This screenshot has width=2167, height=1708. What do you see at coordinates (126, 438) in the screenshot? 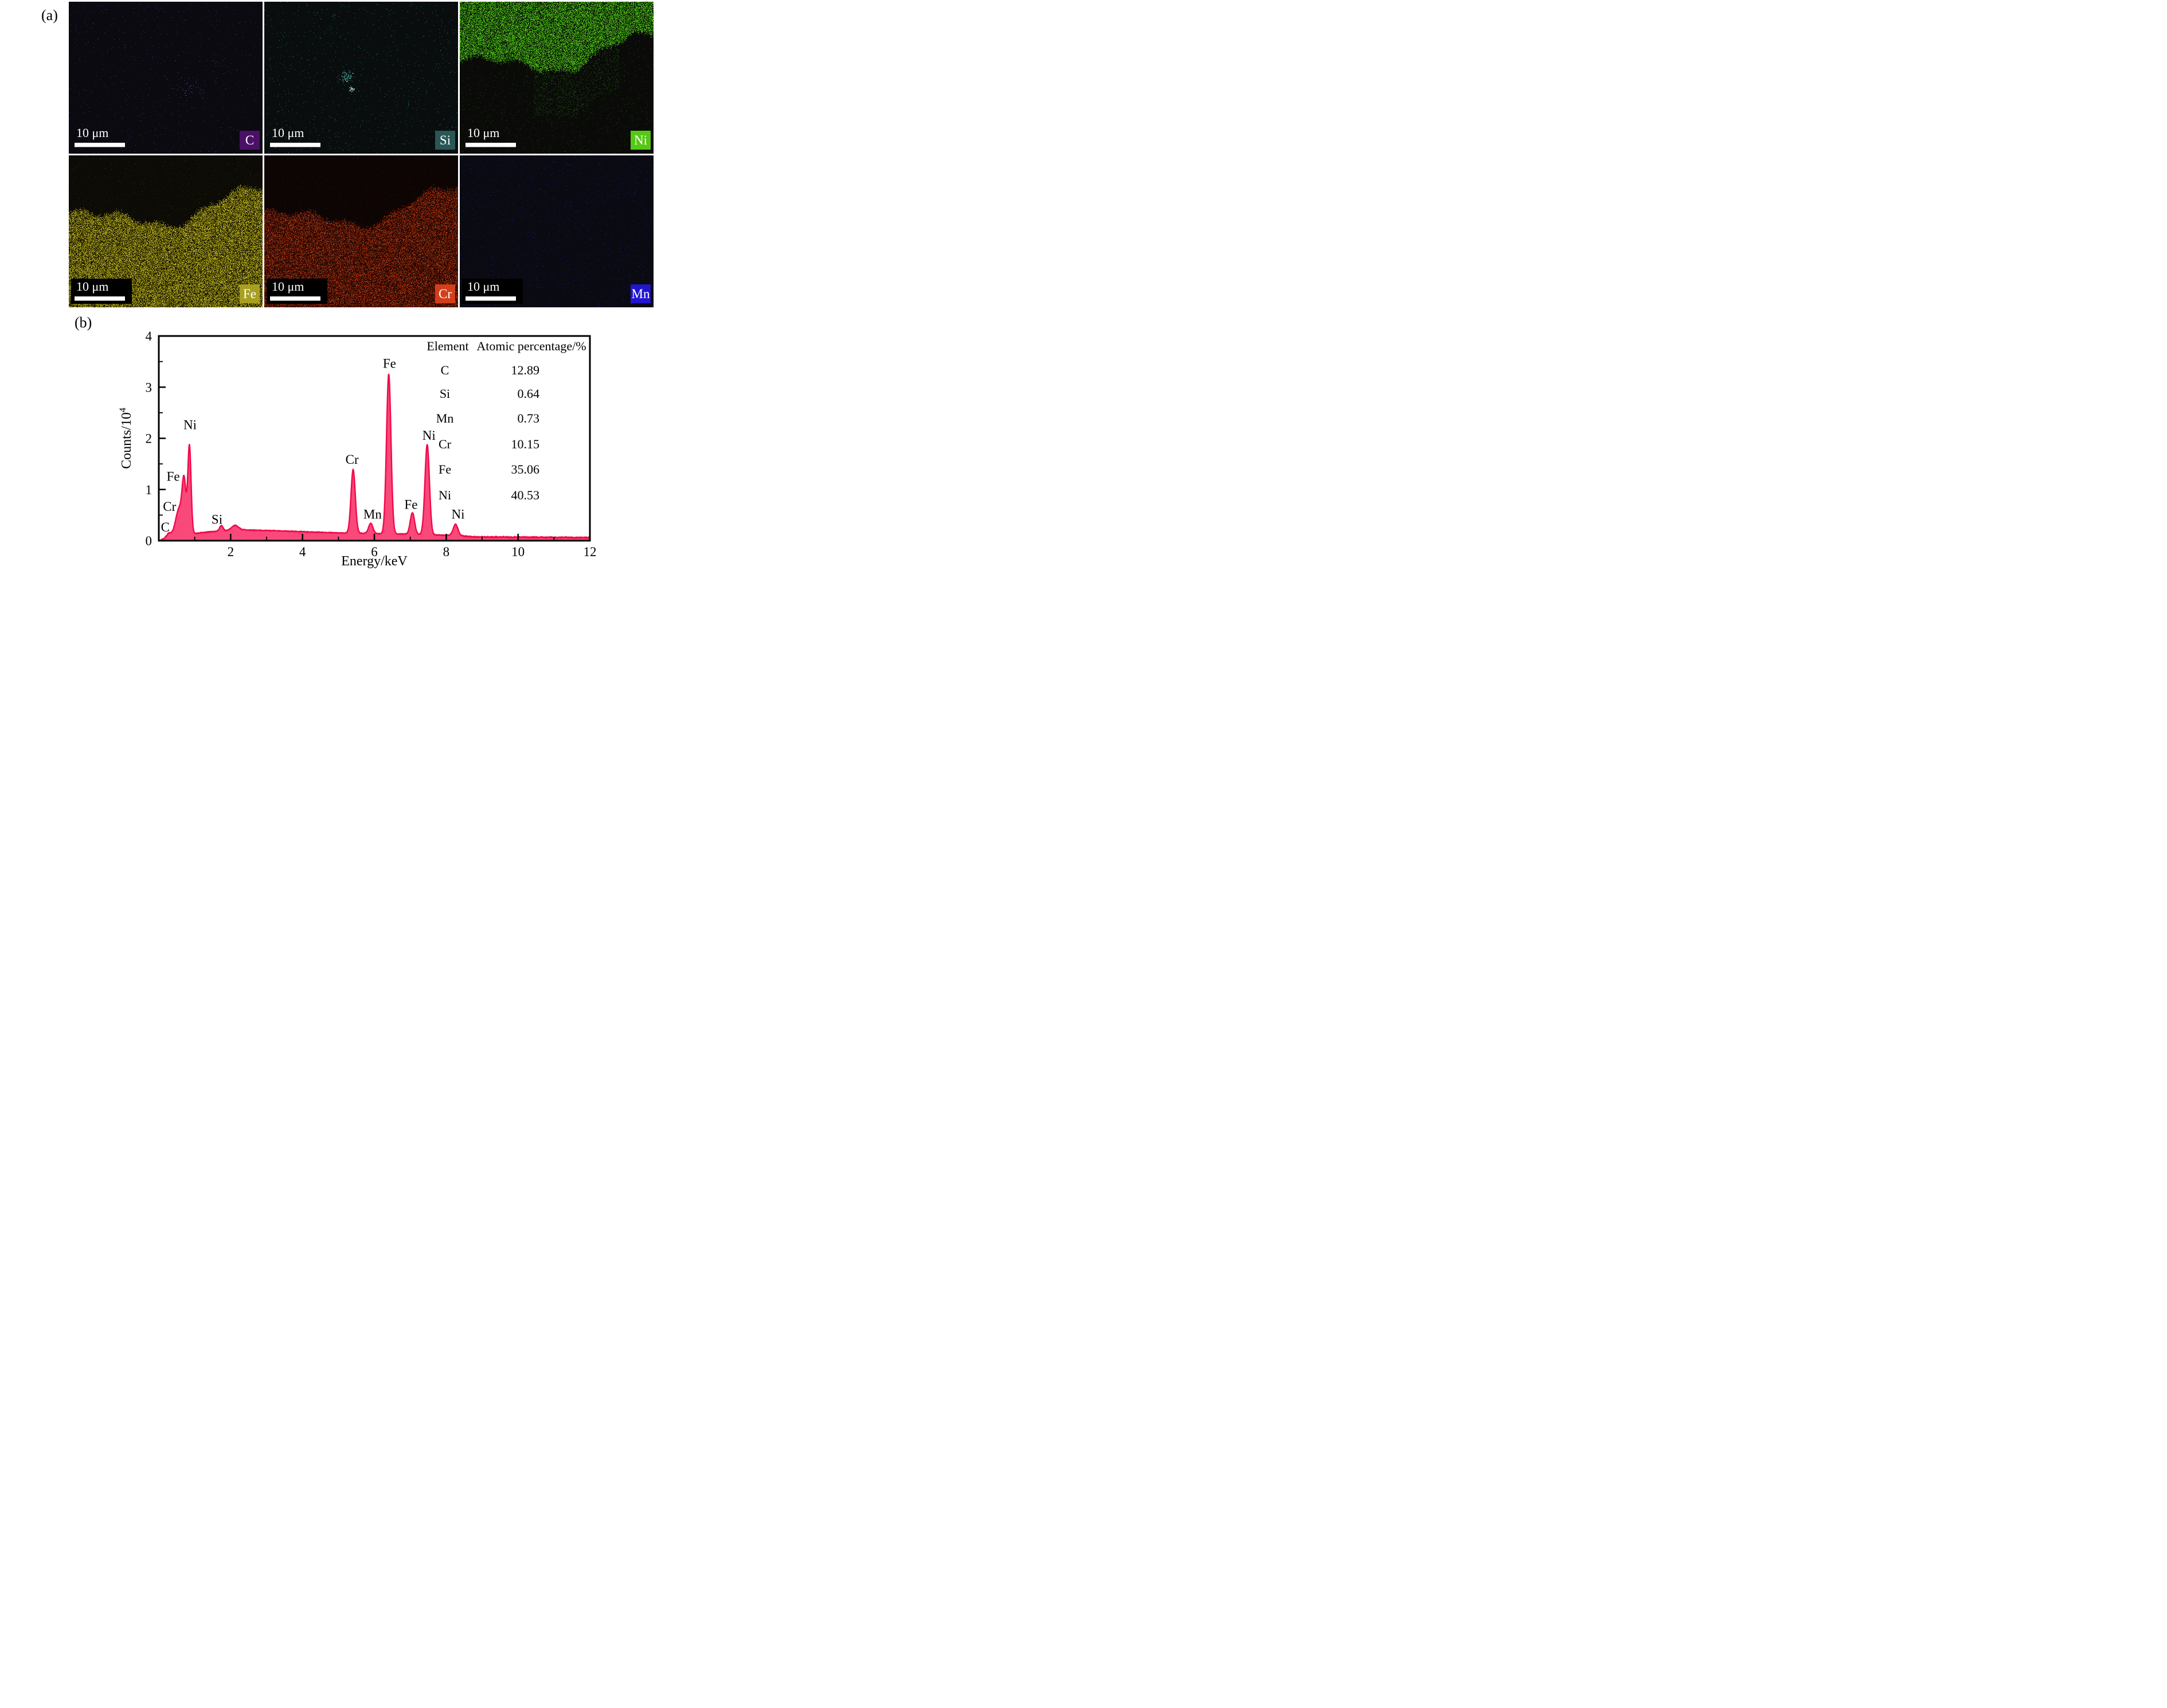
I see `y-axis-title: Counts/104` at bounding box center [126, 438].